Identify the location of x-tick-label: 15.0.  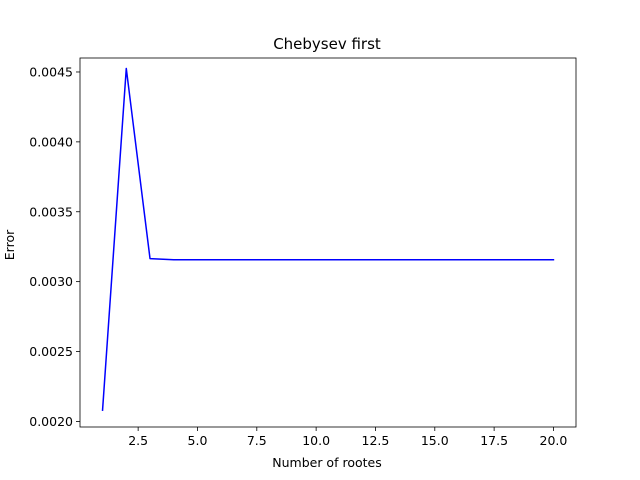
(435, 440).